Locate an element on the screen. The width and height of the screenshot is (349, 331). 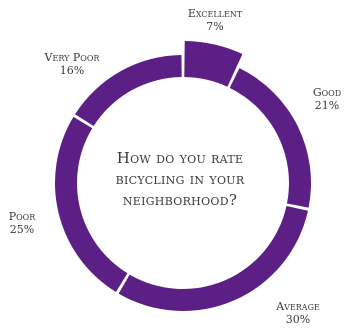
slice-value-average: 30% is located at coordinates (298, 319).